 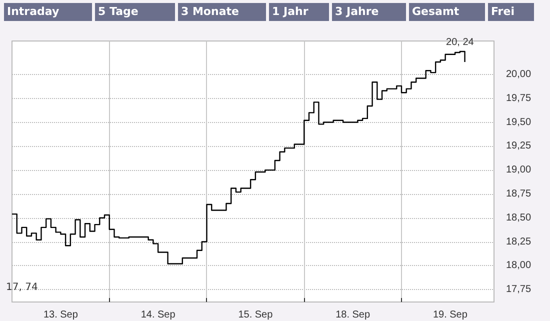 What do you see at coordinates (460, 42) in the screenshot?
I see `annotation: 20, 24` at bounding box center [460, 42].